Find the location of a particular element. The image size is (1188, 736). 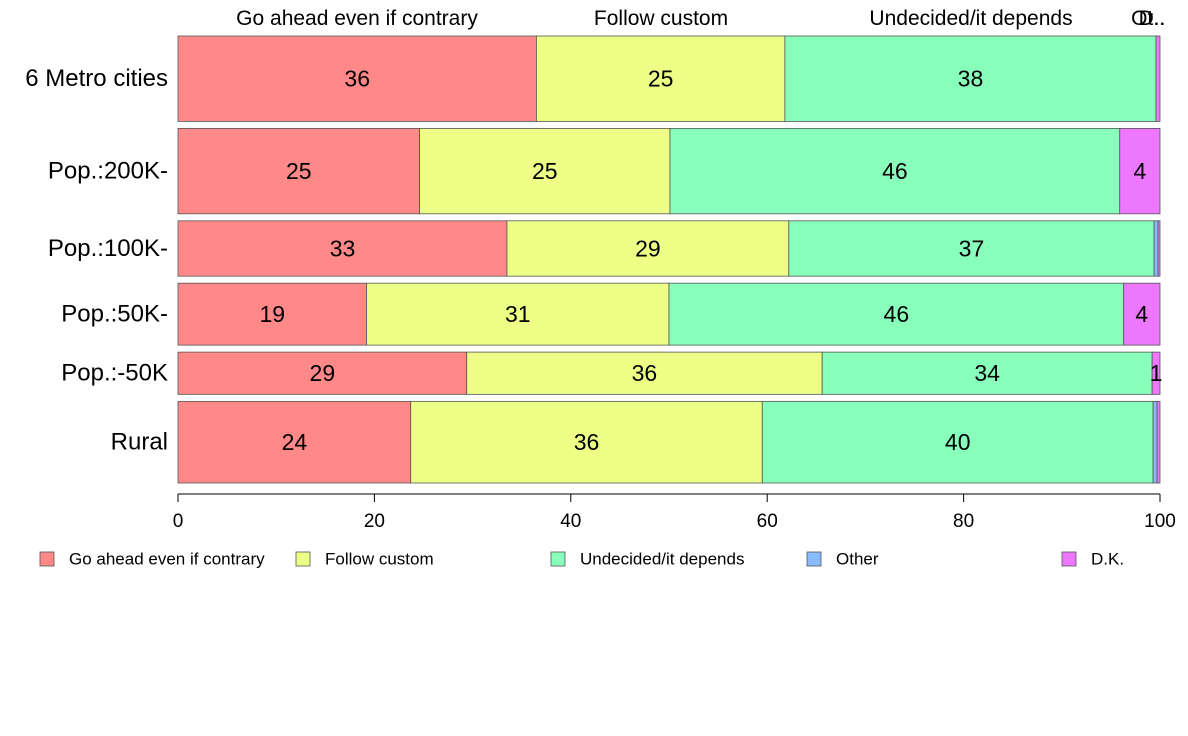

x-axis: 0 20 40 60 80 100 is located at coordinates (674, 512).